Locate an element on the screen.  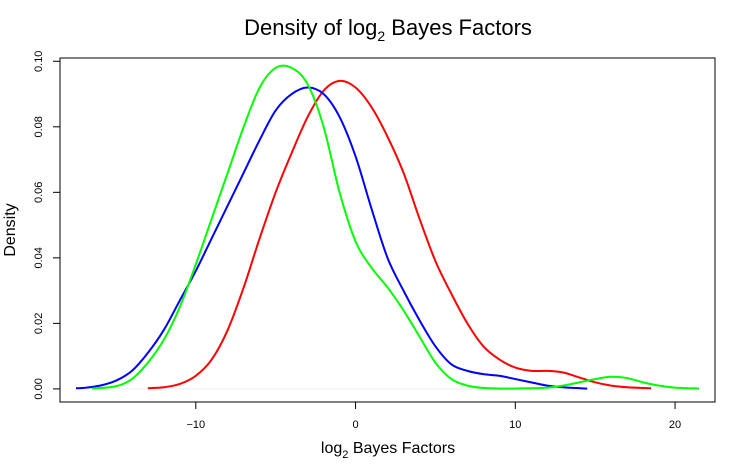
y-tick-label: 0.06 is located at coordinates (39, 192).